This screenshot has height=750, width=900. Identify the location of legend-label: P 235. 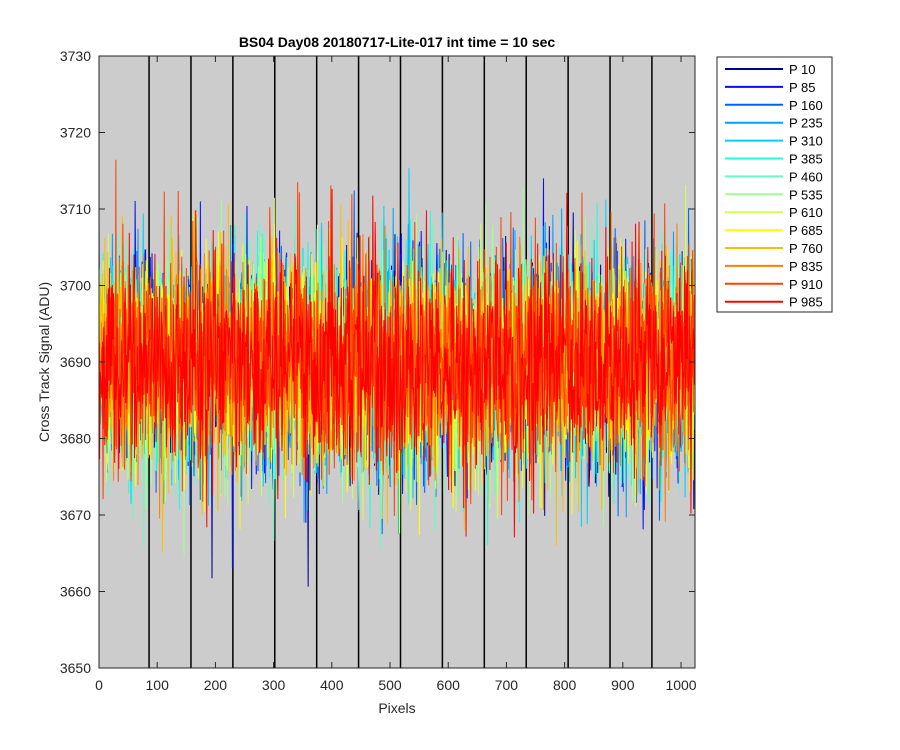
(806, 123).